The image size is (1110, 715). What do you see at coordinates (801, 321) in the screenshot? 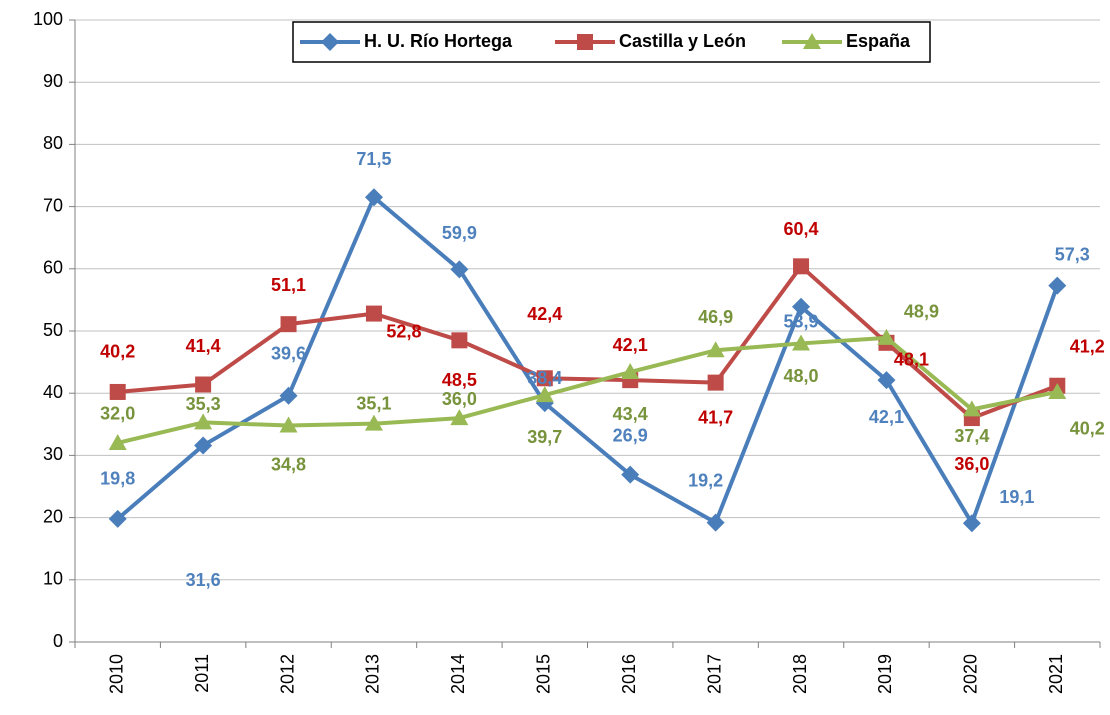
I see `data-label: 53,9` at bounding box center [801, 321].